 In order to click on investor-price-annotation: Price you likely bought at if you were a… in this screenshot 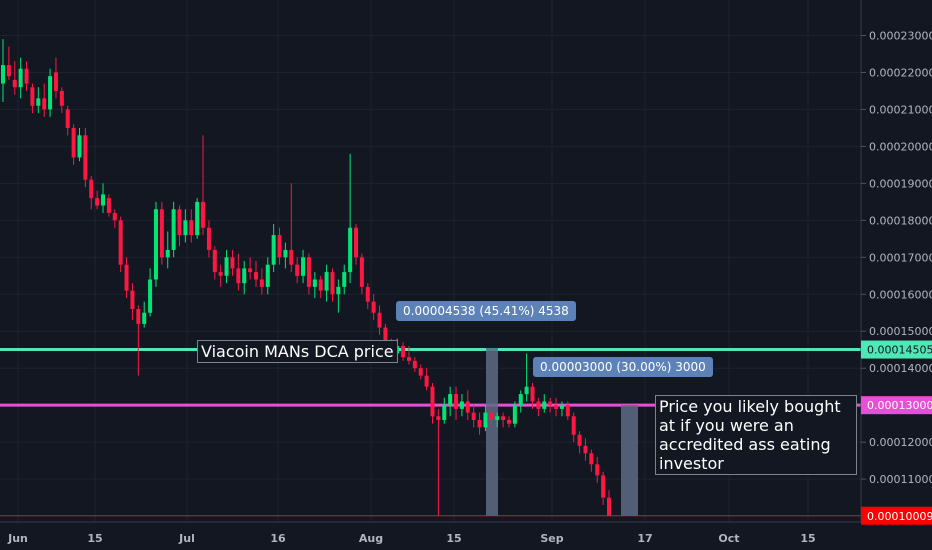, I will do `click(756, 435)`.